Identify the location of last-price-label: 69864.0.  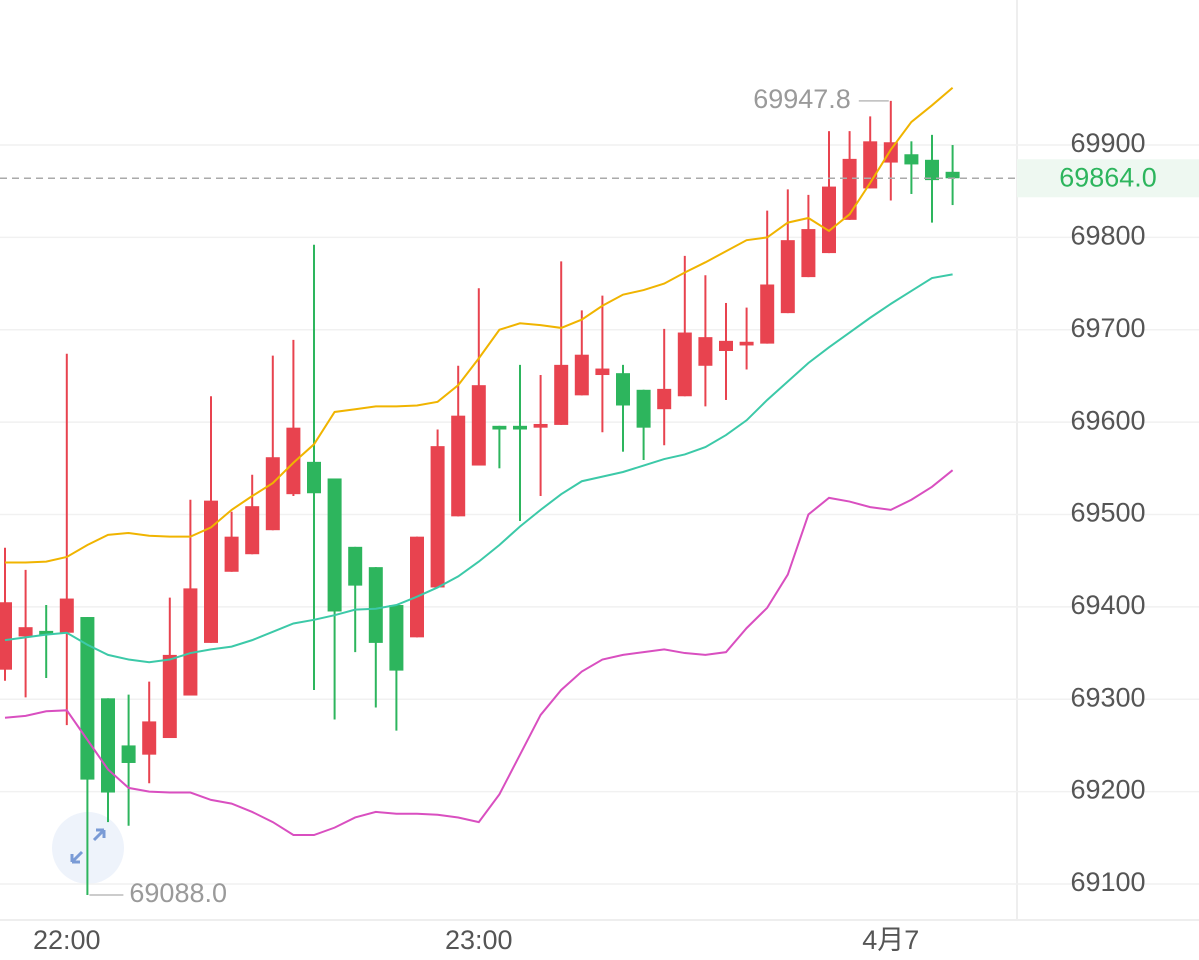
(1108, 177).